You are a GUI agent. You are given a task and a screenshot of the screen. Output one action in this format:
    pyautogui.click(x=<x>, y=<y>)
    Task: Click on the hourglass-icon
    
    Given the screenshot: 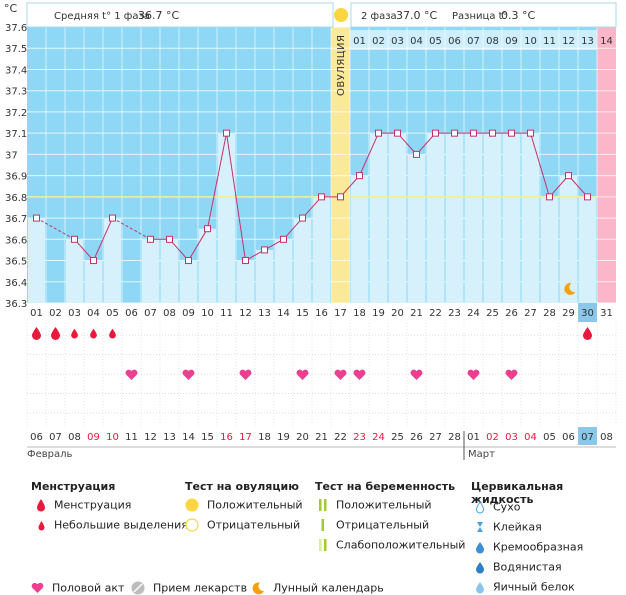 What is the action you would take?
    pyautogui.click(x=480, y=527)
    